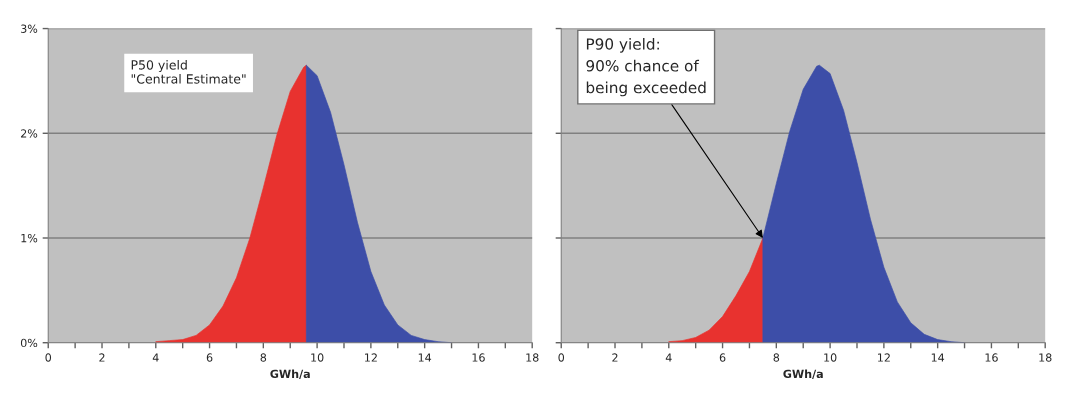 The width and height of the screenshot is (1072, 408). What do you see at coordinates (188, 71) in the screenshot?
I see `annotation: P50 yield "Central Estimate"` at bounding box center [188, 71].